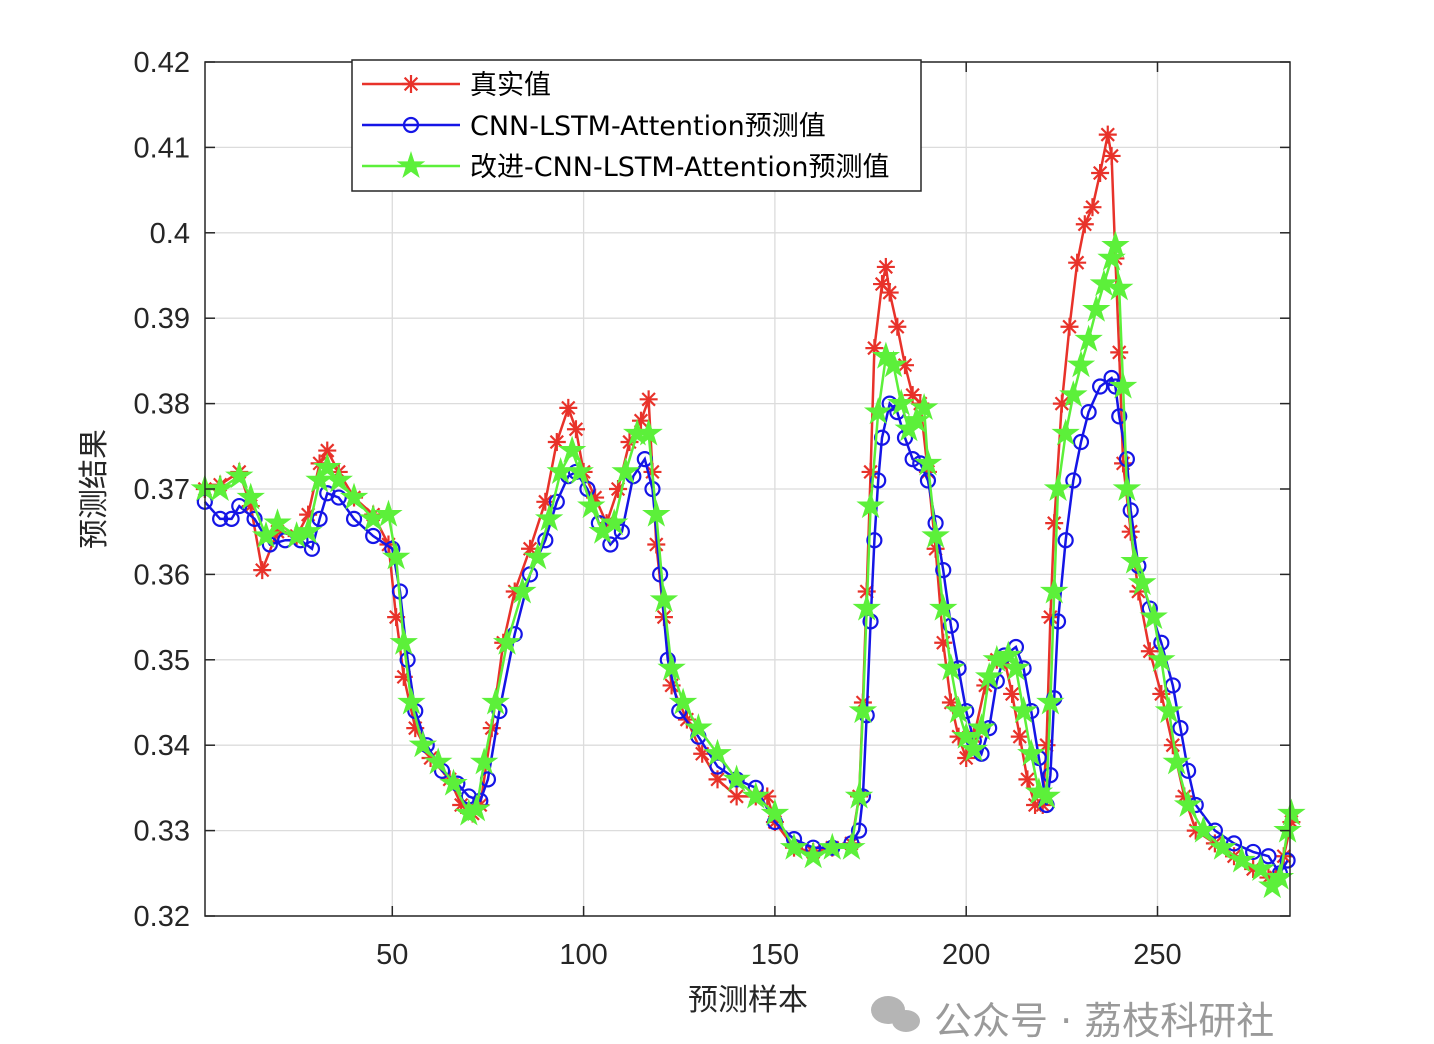  Describe the element at coordinates (456, 85) in the screenshot. I see `legend-item-1: 真实值` at that location.